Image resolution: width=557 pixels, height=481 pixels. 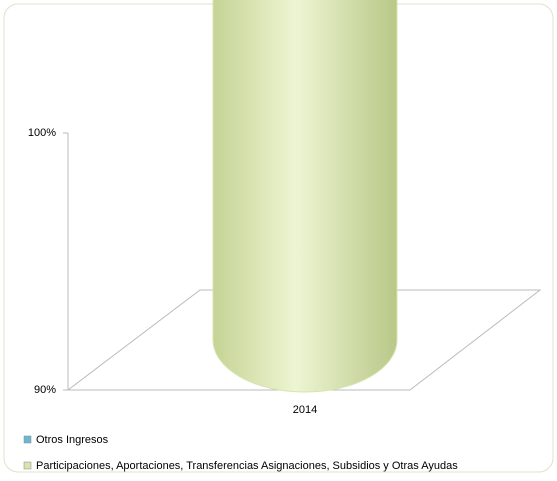 I want to click on y-tick-label: 100%, so click(x=42, y=133).